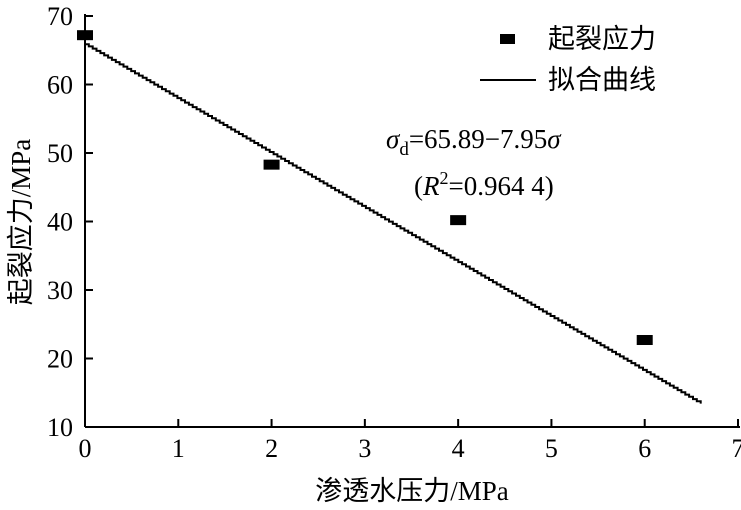 This screenshot has height=510, width=741. What do you see at coordinates (410, 441) in the screenshot?
I see `x-ticks: 0 1 2 3 4 5 6 7` at bounding box center [410, 441].